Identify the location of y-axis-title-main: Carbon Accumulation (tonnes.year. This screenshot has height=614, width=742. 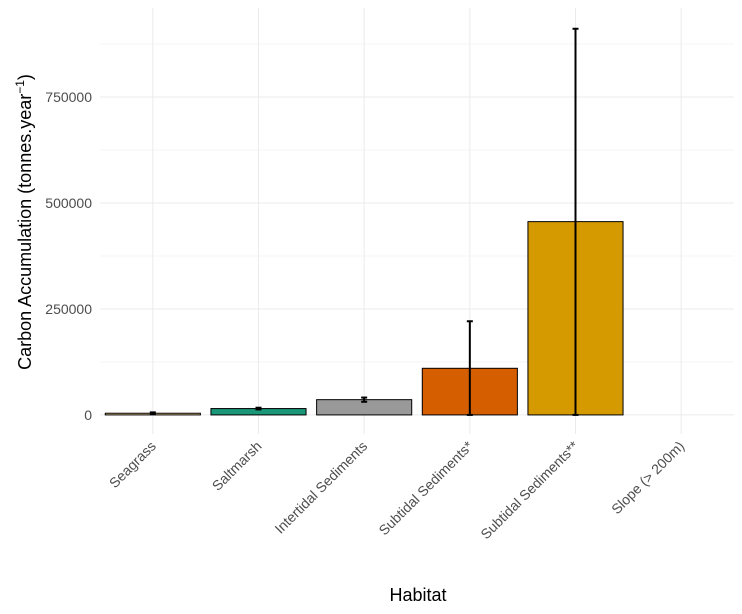
(25, 232).